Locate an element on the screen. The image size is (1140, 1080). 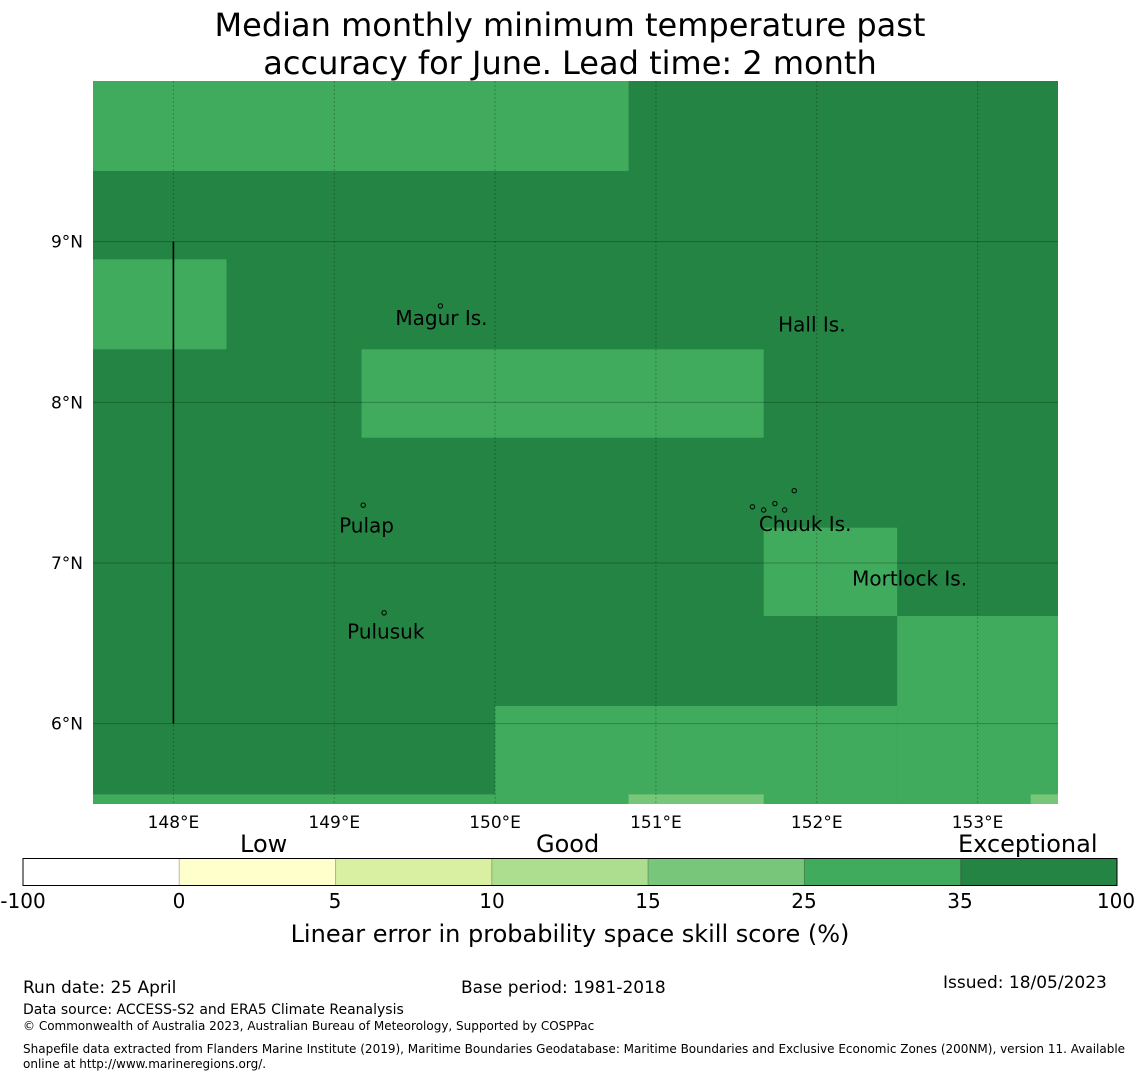
longitude-tick-label: 152°E is located at coordinates (817, 823).